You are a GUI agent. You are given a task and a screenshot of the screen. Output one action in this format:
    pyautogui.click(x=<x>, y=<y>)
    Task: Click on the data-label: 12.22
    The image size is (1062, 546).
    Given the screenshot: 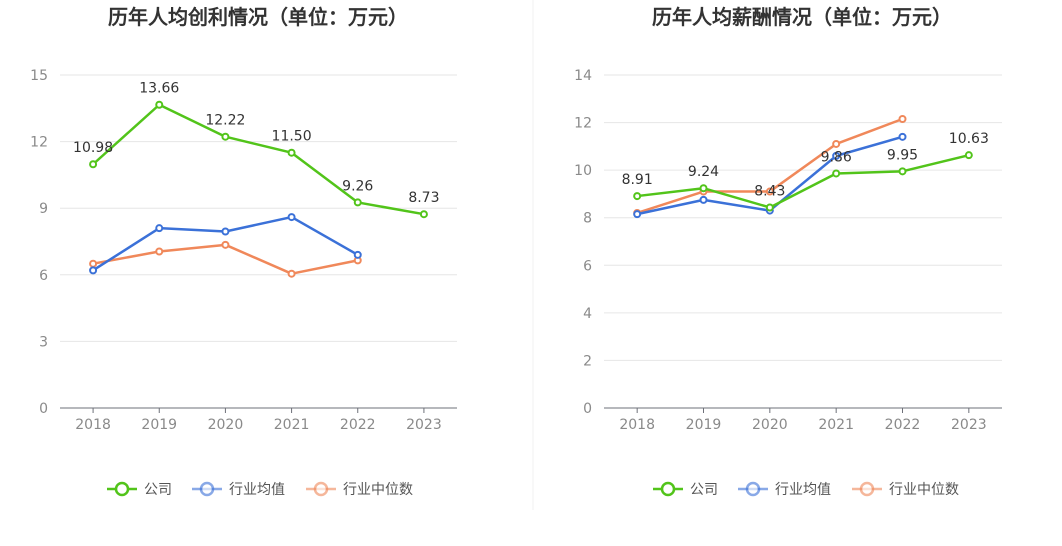 What is the action you would take?
    pyautogui.click(x=225, y=121)
    